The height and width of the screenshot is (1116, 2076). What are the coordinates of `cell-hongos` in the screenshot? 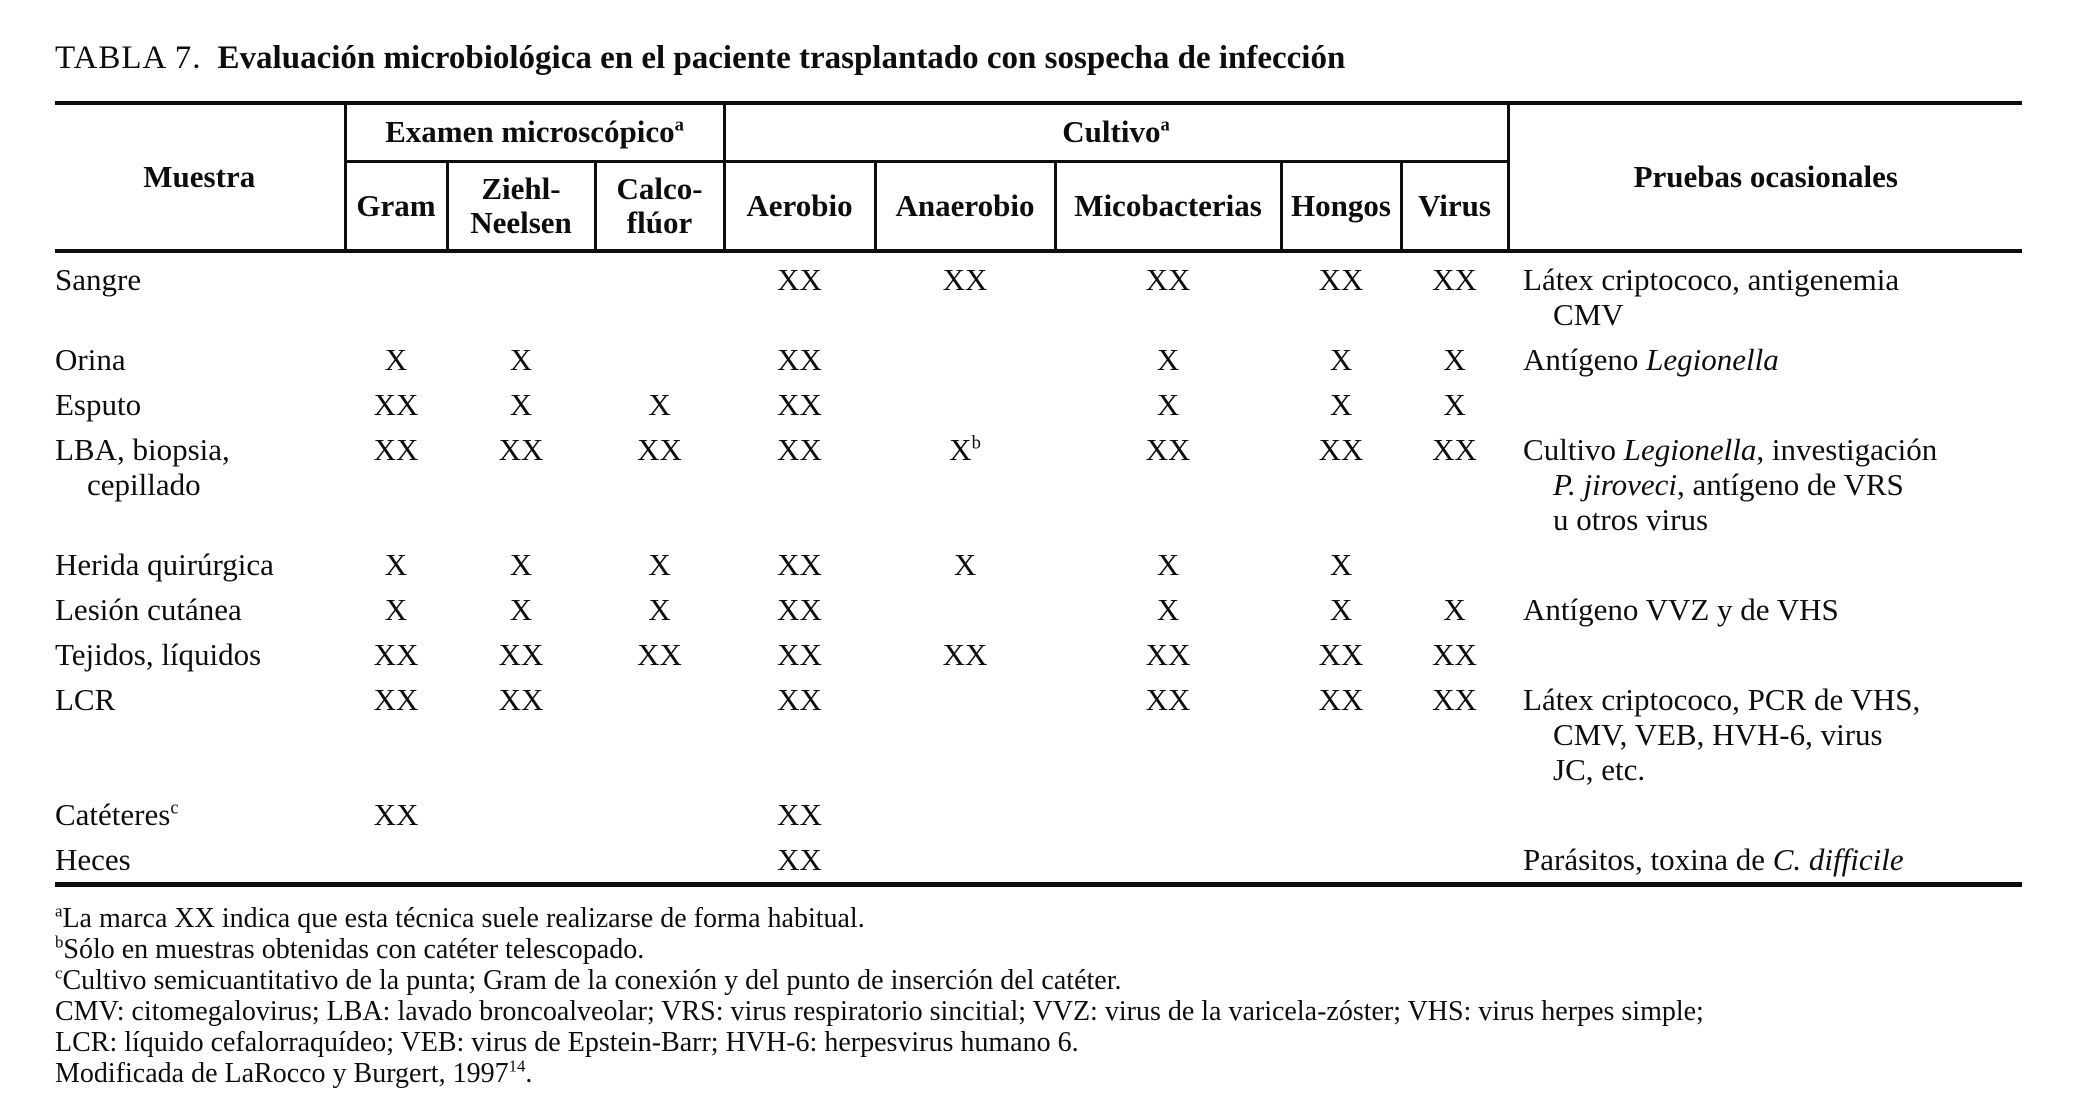 It's located at (1341, 814).